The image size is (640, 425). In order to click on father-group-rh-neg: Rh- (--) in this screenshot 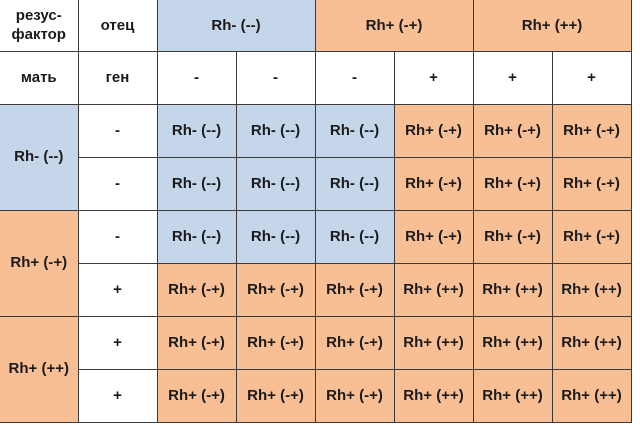, I will do `click(236, 26)`.